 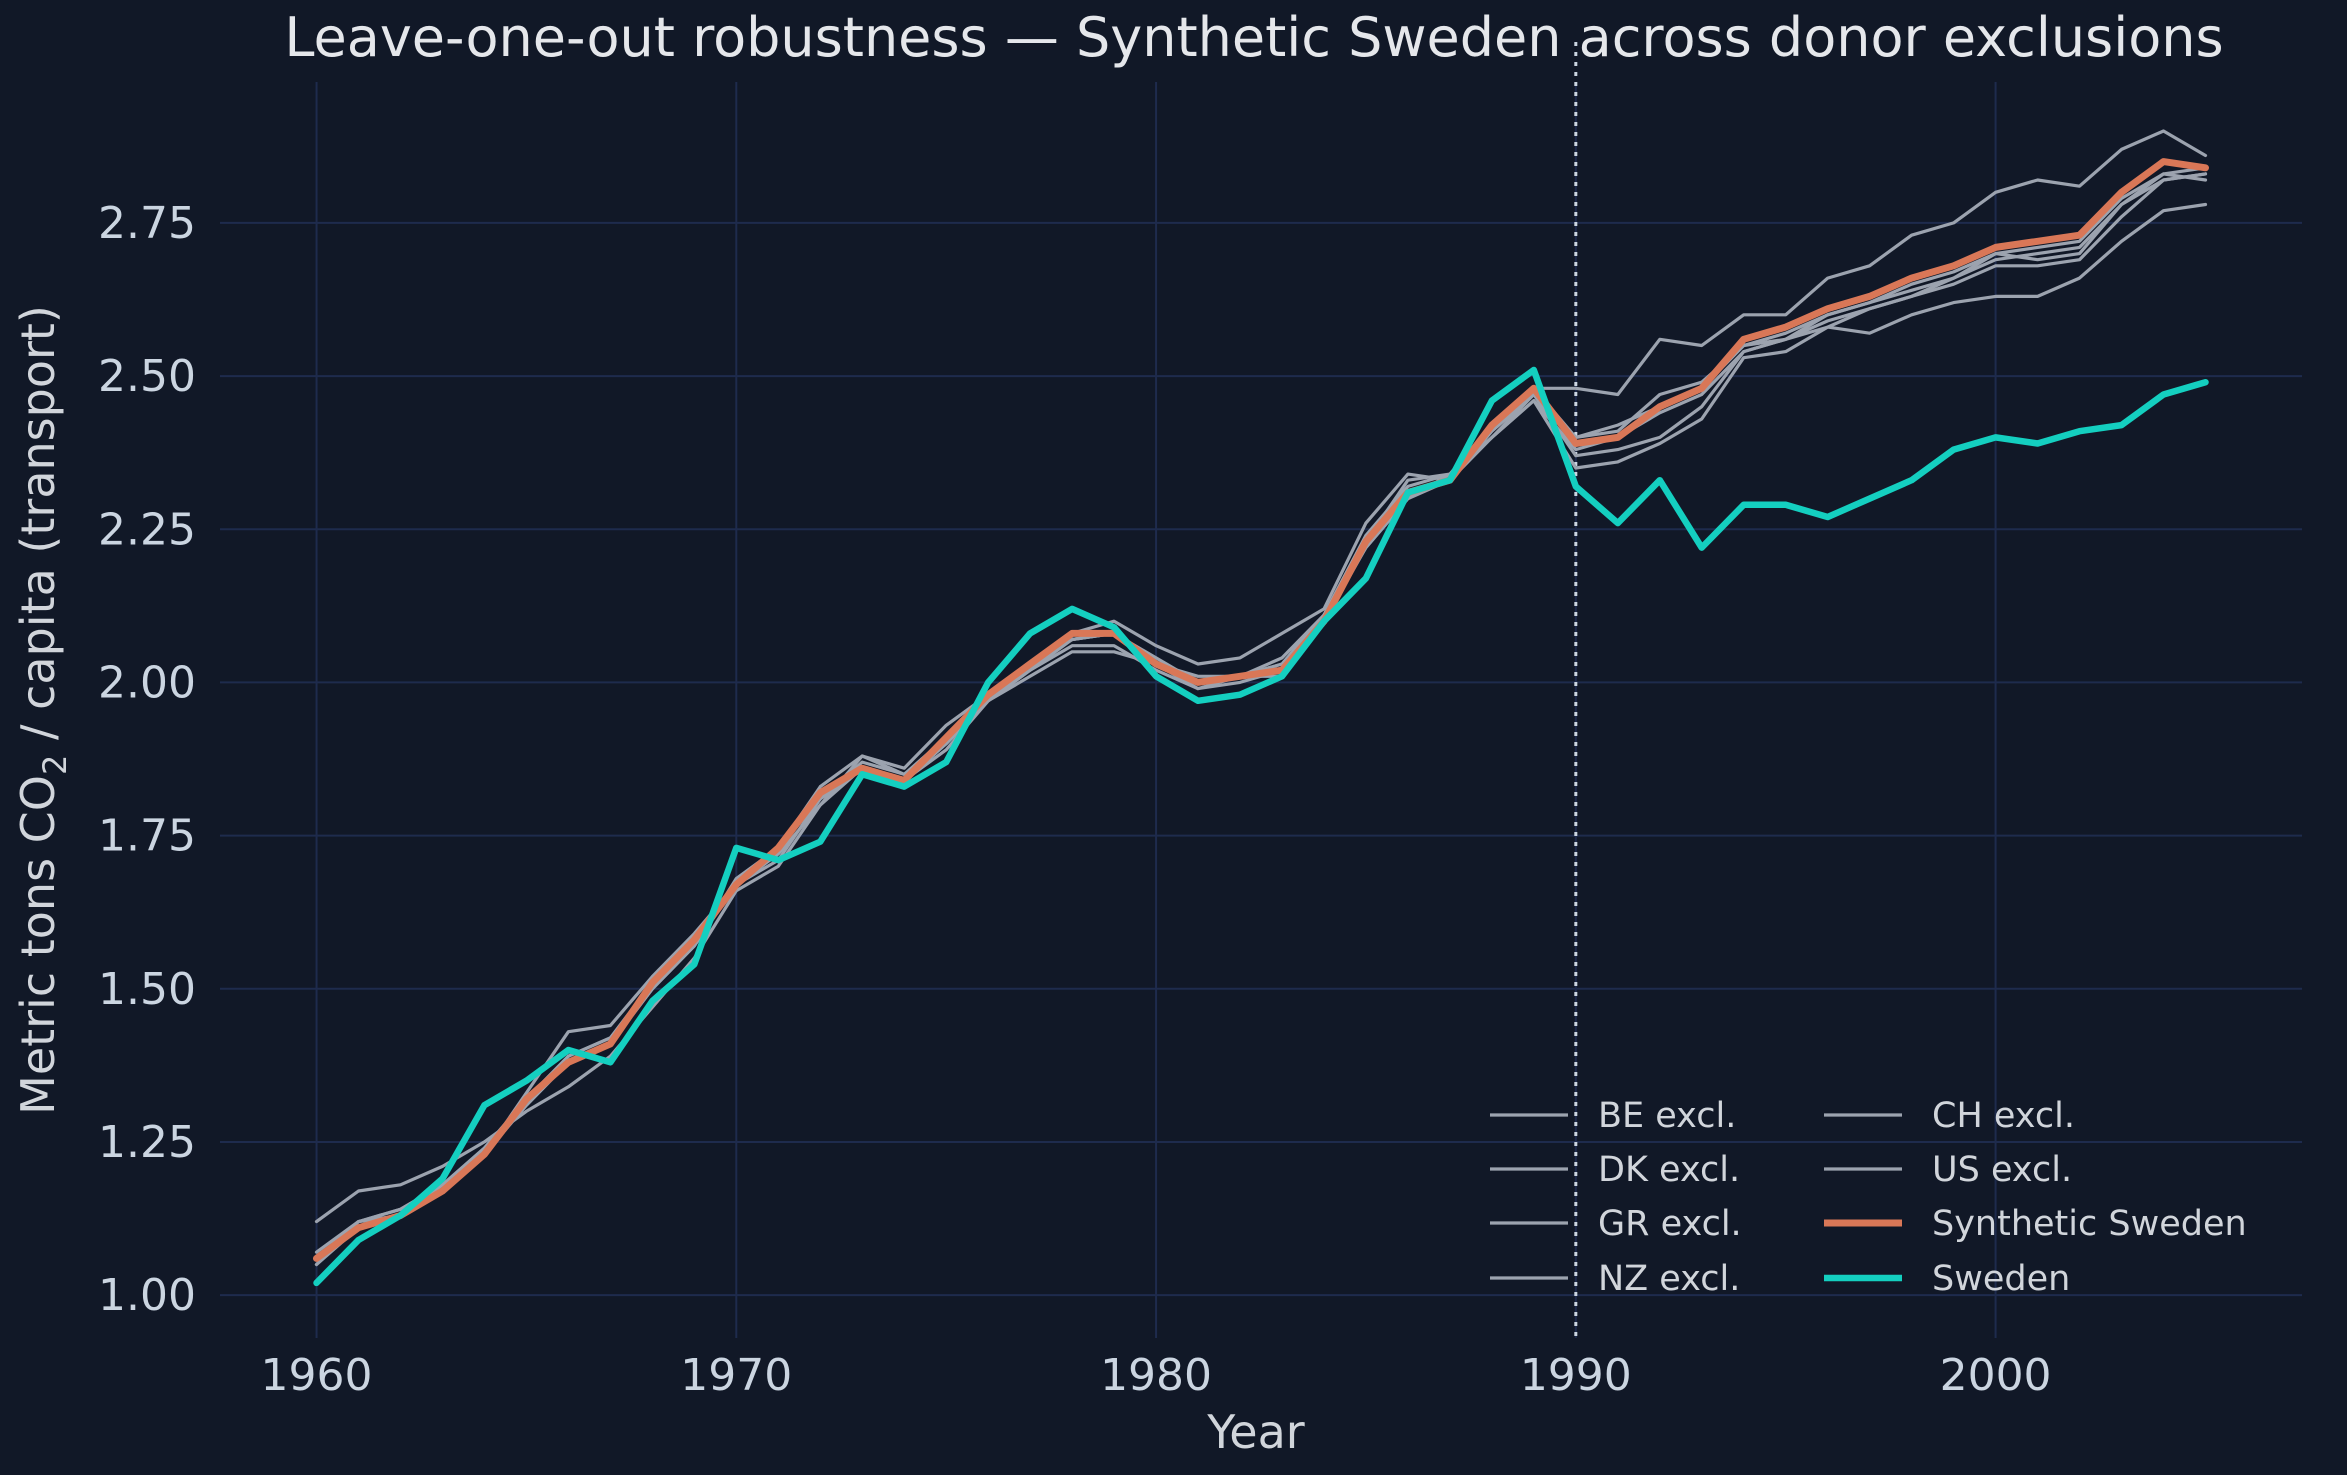 What do you see at coordinates (1255, 1432) in the screenshot?
I see `x-axis-label: Year` at bounding box center [1255, 1432].